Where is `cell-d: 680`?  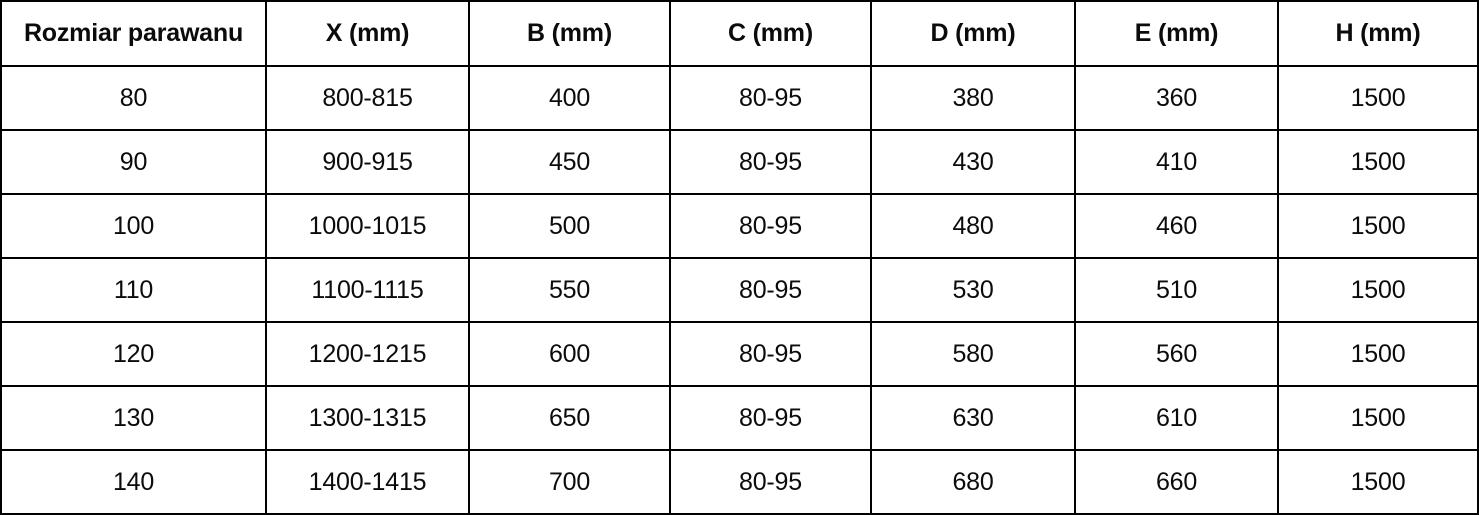 cell-d: 680 is located at coordinates (973, 482).